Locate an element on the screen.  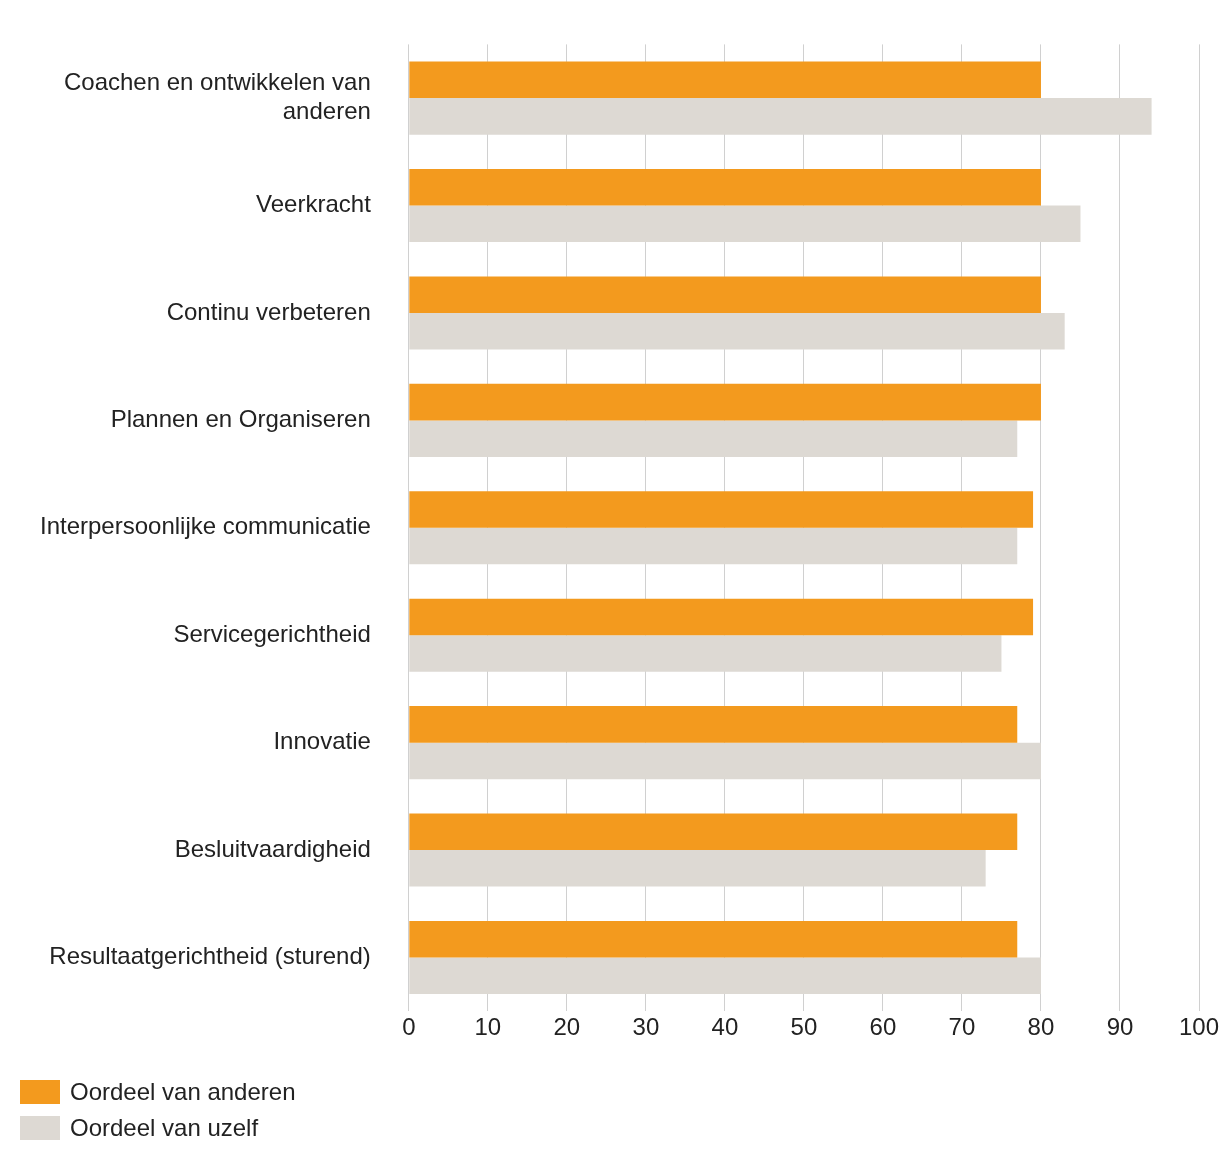
y-tick-label: Besluitvaardigheid is located at coordinates (272, 848).